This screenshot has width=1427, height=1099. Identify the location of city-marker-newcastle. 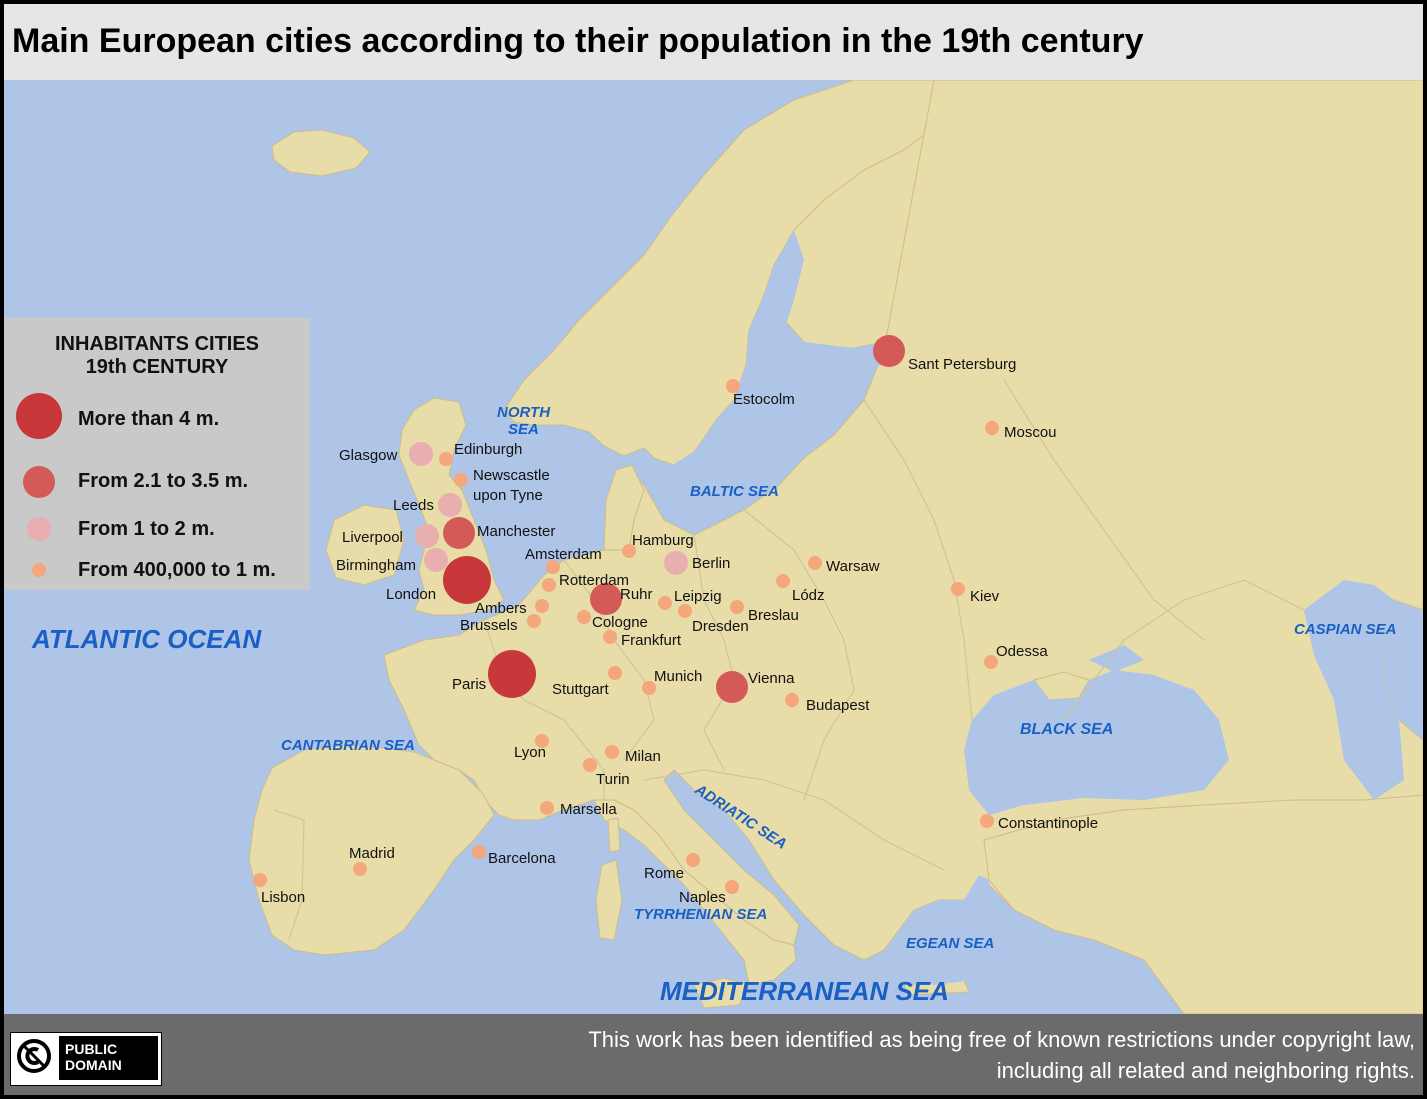
(461, 480).